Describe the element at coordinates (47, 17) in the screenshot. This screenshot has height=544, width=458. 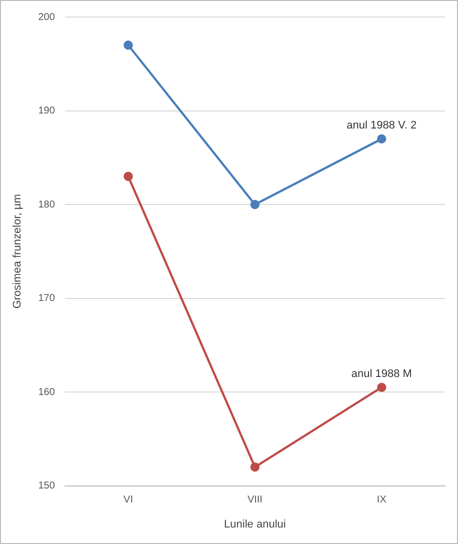
I see `y-tick-label: 200` at that location.